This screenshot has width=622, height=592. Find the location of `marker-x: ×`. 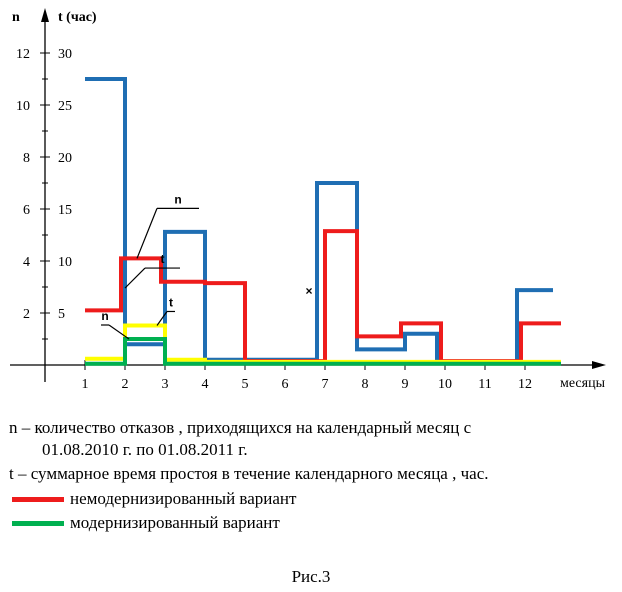

marker-x: × is located at coordinates (308, 291).